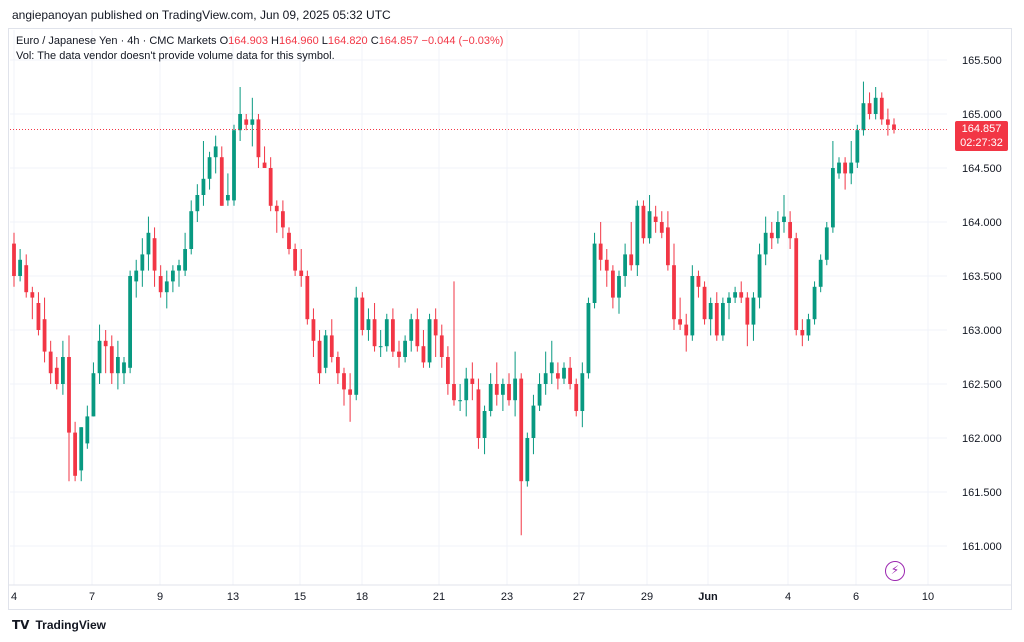  I want to click on x-tick-label: Jun, so click(708, 597).